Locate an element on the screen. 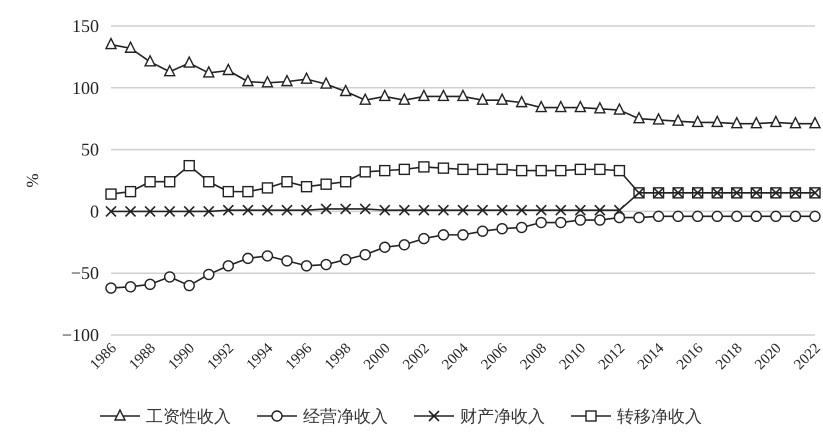  ytick: 100 is located at coordinates (85, 88).